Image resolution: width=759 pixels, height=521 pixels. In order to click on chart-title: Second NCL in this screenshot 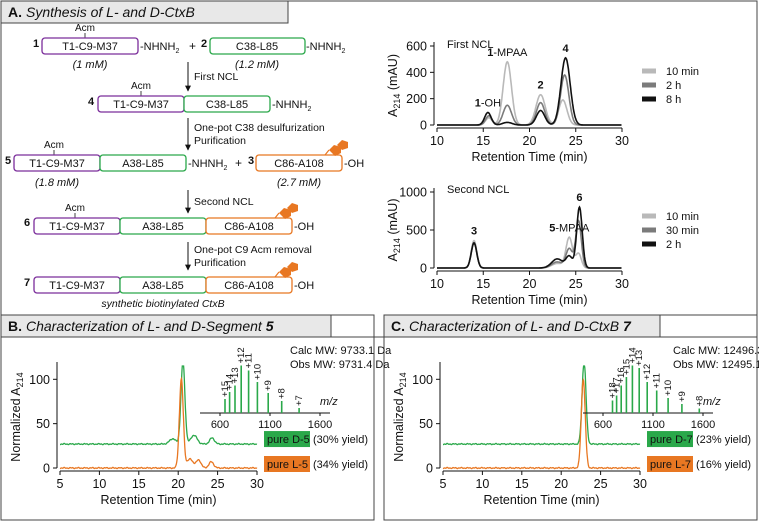, I will do `click(478, 190)`.